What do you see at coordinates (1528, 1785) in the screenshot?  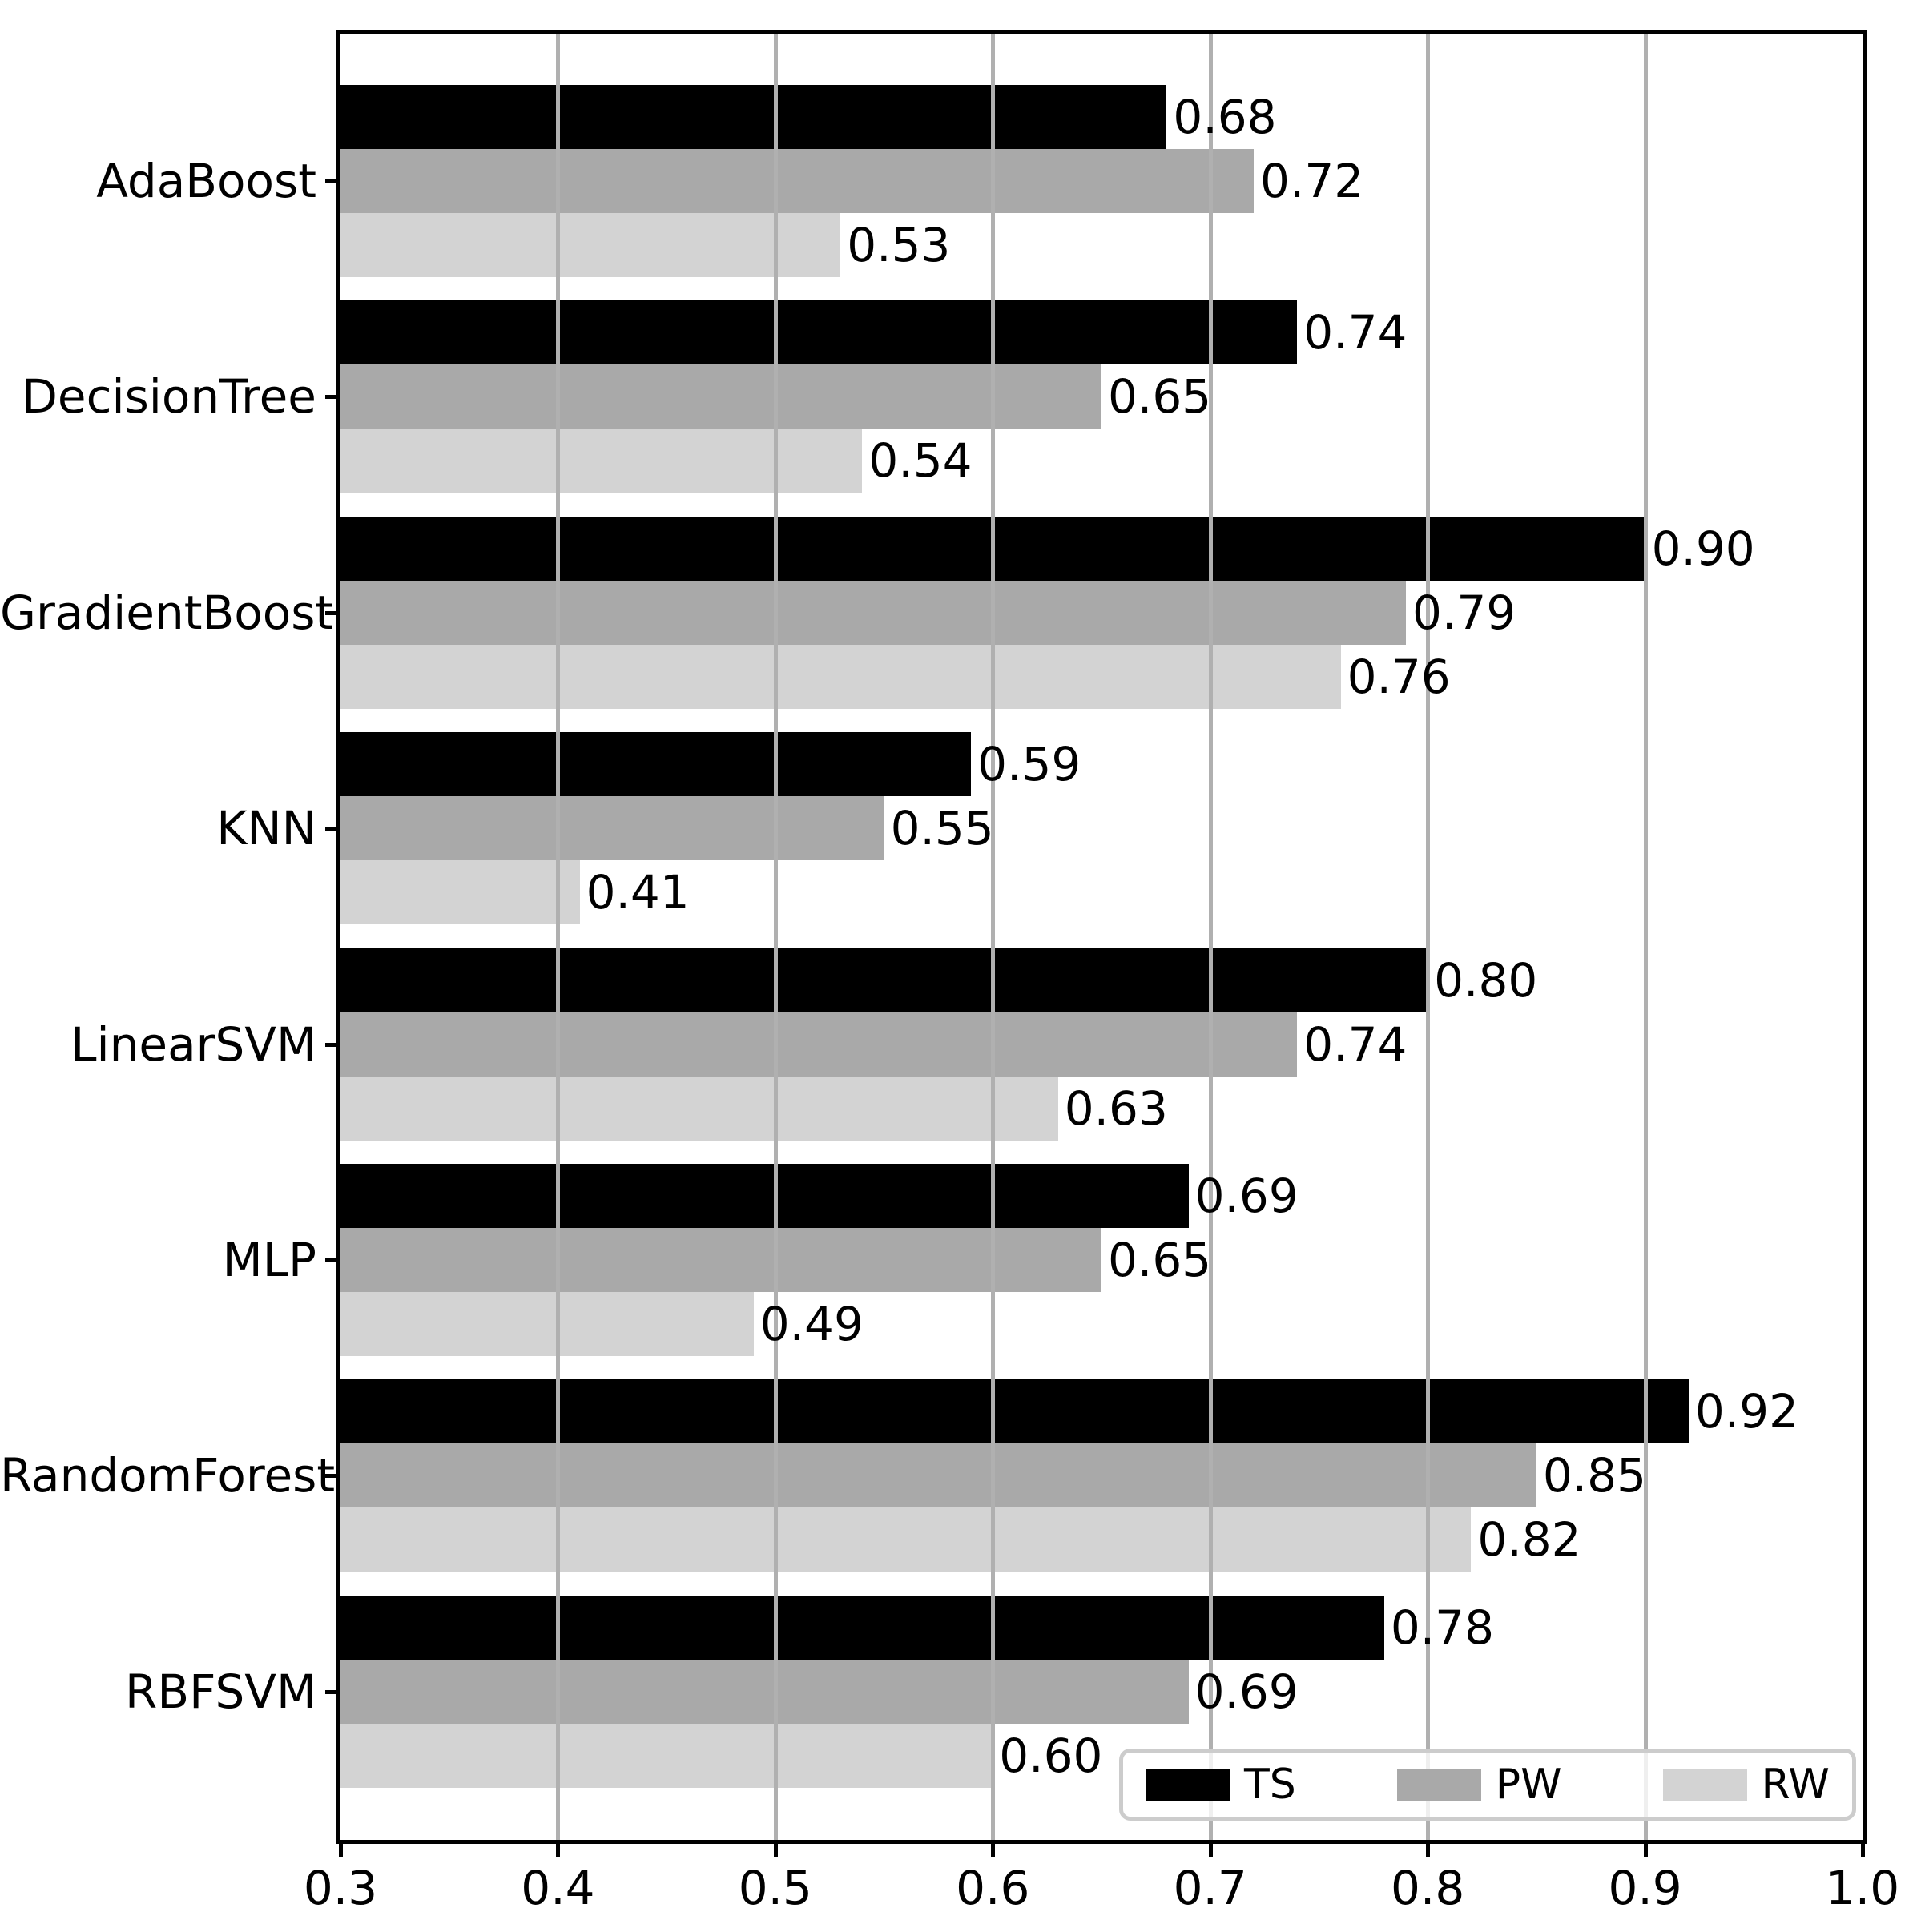 I see `legend-label-pw: PW` at bounding box center [1528, 1785].